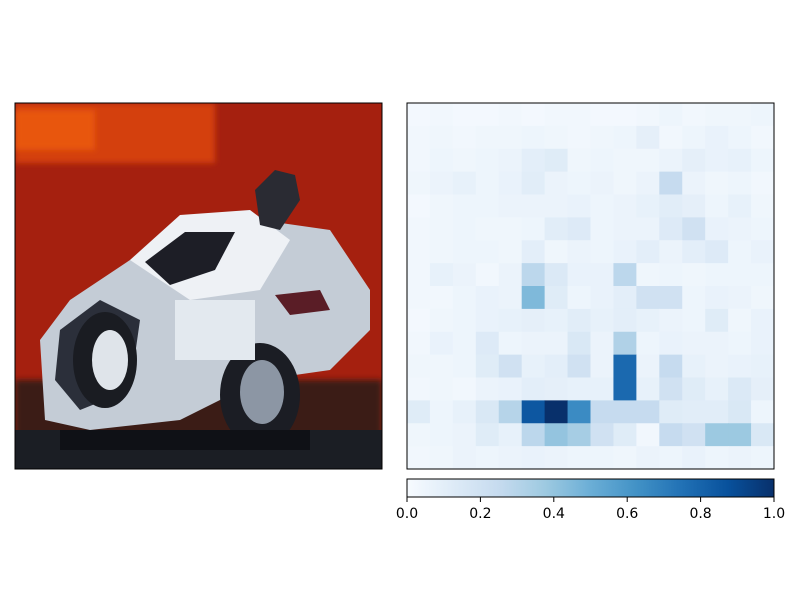 The width and height of the screenshot is (800, 600). What do you see at coordinates (700, 514) in the screenshot?
I see `colorbar-tick-label: 0.8` at bounding box center [700, 514].